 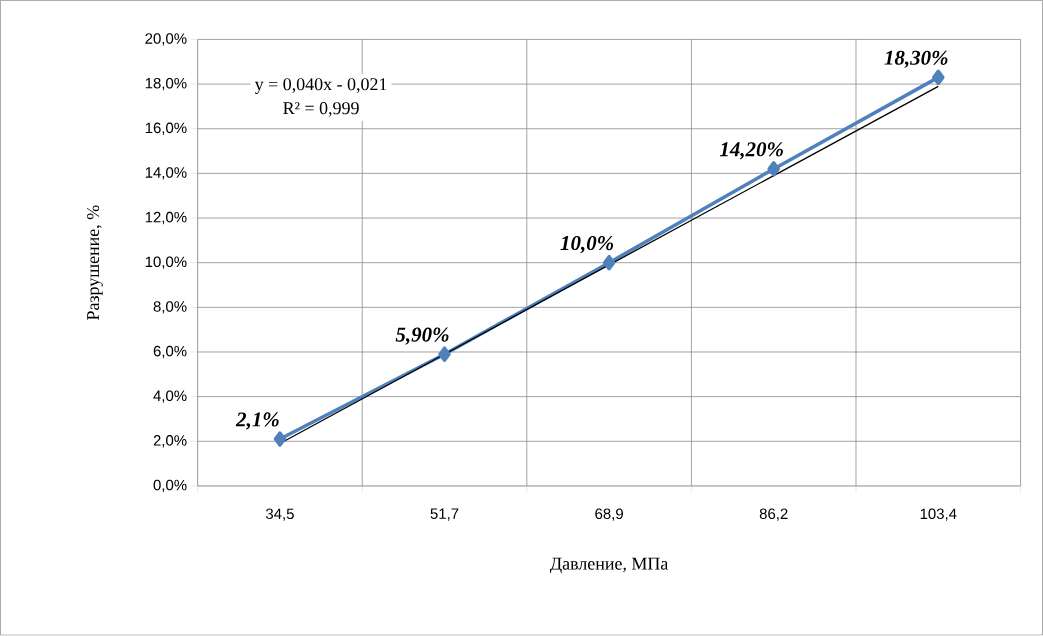 What do you see at coordinates (170, 352) in the screenshot?
I see `y-tick-label: 6,0%` at bounding box center [170, 352].